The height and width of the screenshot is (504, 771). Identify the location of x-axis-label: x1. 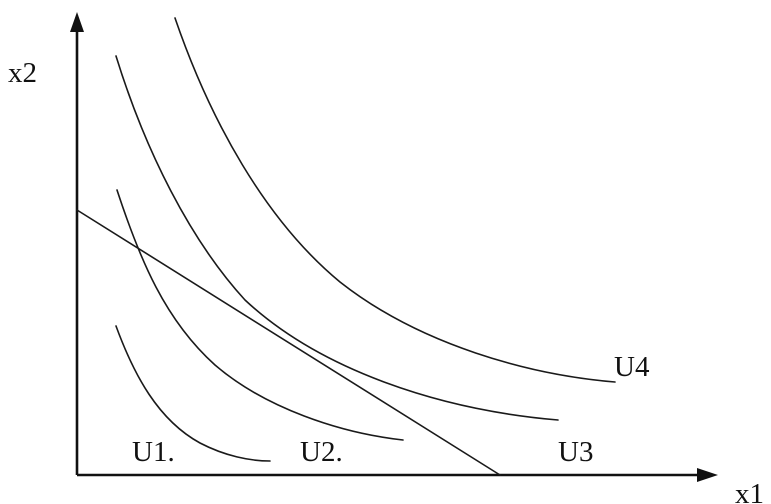
(749, 491).